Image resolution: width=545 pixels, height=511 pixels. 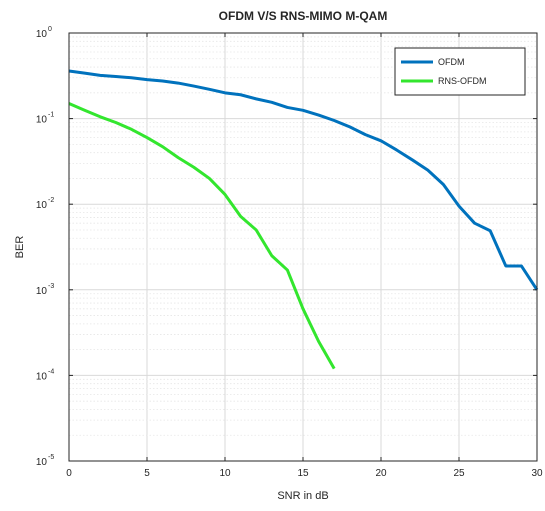 What do you see at coordinates (225, 473) in the screenshot?
I see `x-tick-label: 10` at bounding box center [225, 473].